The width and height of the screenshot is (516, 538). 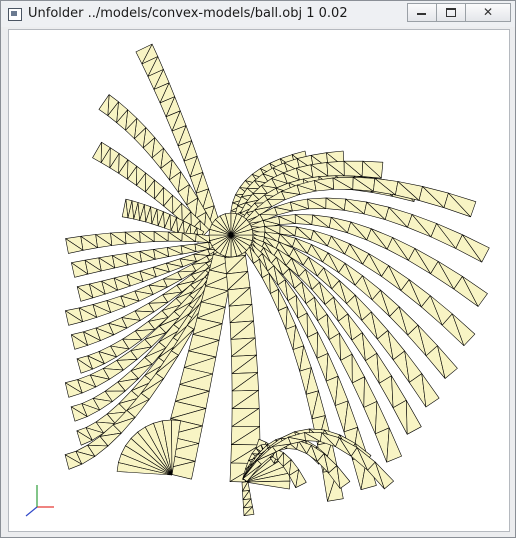 I want to click on minimize-button, so click(x=422, y=12).